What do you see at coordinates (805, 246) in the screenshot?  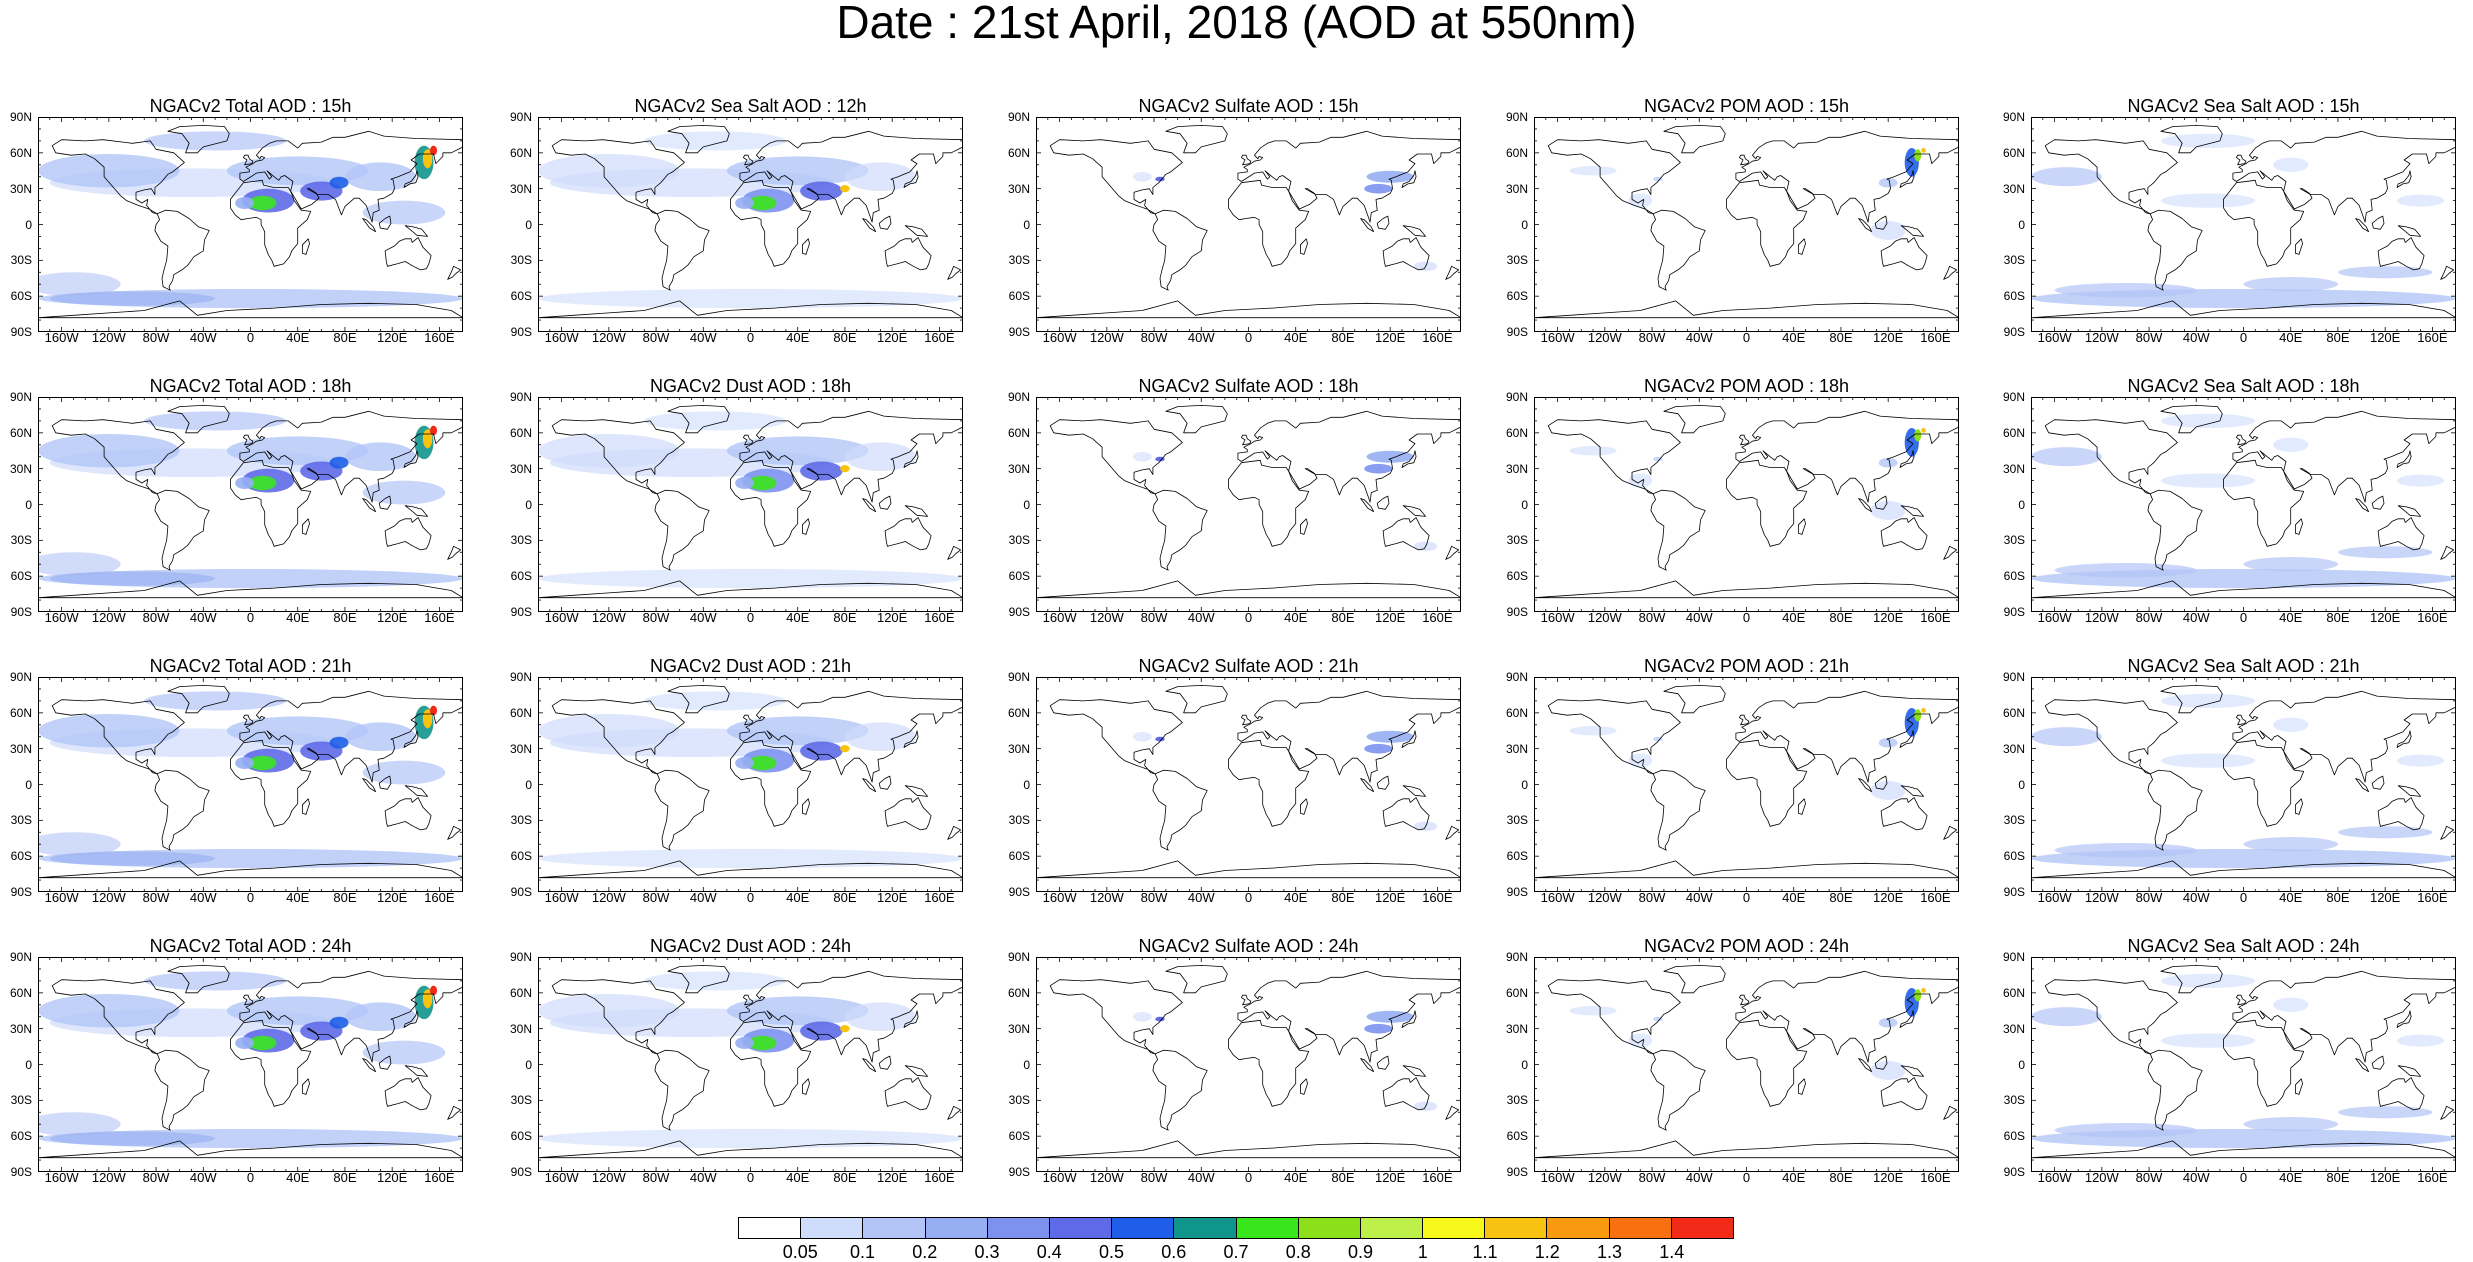 I see `coastline-madagascar` at bounding box center [805, 246].